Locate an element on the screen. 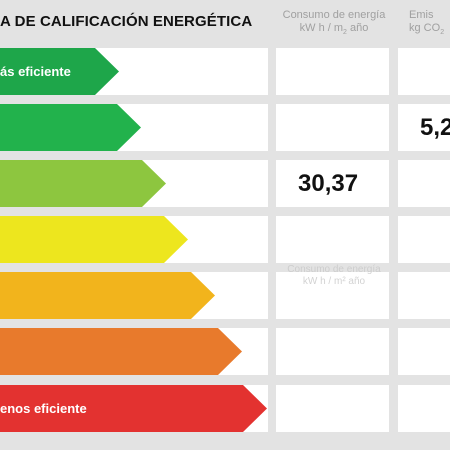  rating-arrow-label: ás eficiente is located at coordinates (35, 71).